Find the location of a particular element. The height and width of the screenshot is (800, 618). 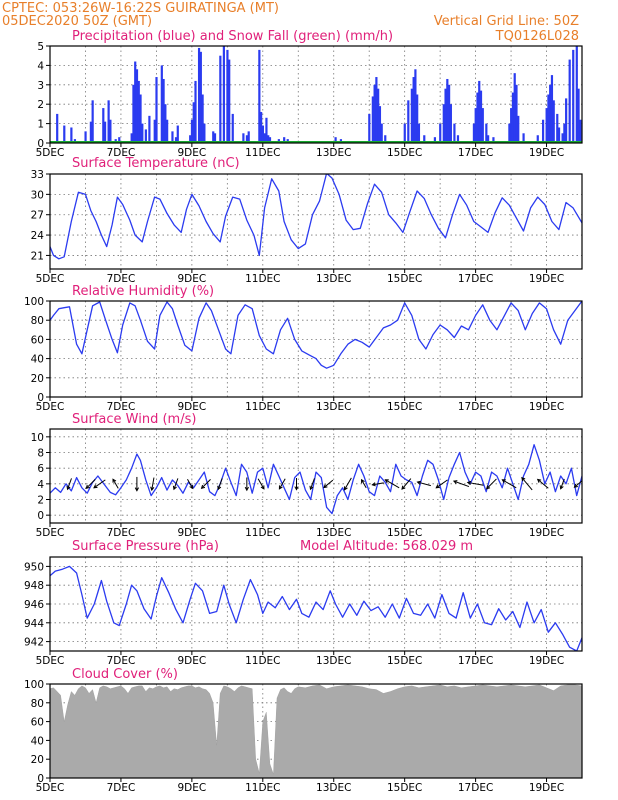

y-tick-label: 3 is located at coordinates (40, 86).